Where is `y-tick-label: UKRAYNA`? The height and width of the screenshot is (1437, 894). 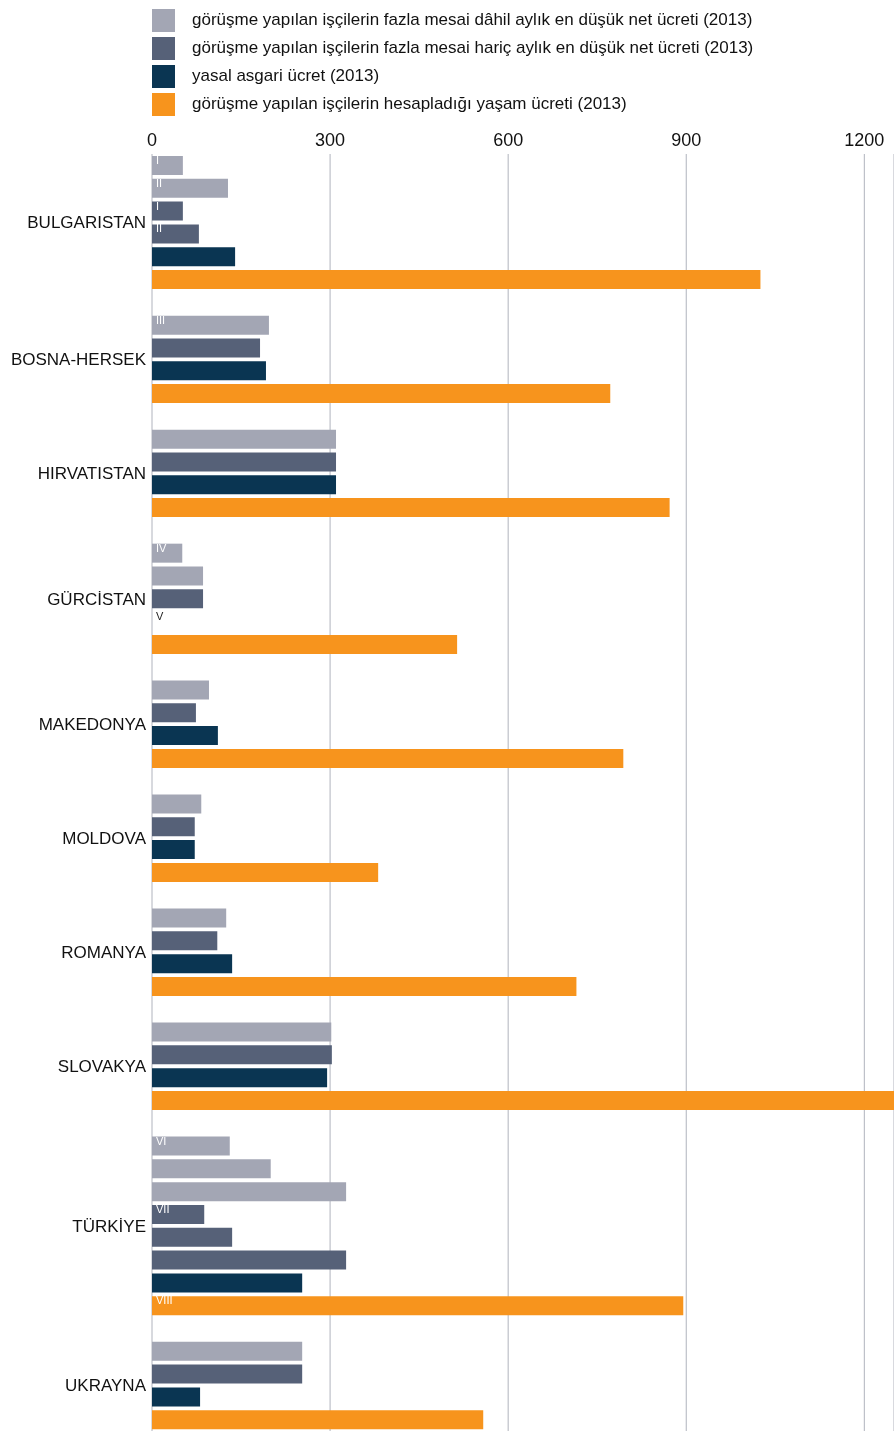 y-tick-label: UKRAYNA is located at coordinates (106, 1386).